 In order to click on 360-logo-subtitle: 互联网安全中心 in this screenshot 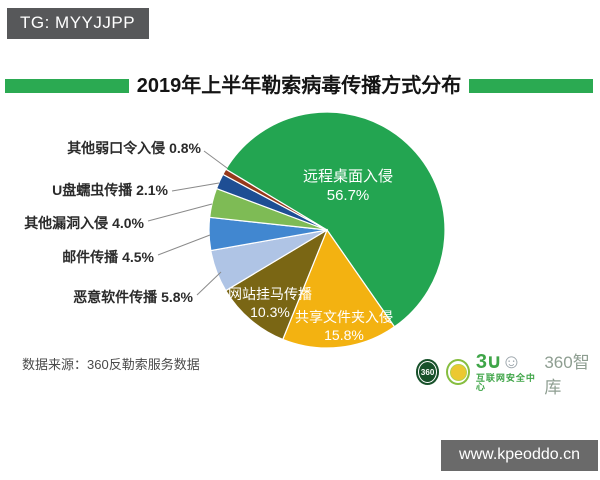, I will do `click(505, 382)`.